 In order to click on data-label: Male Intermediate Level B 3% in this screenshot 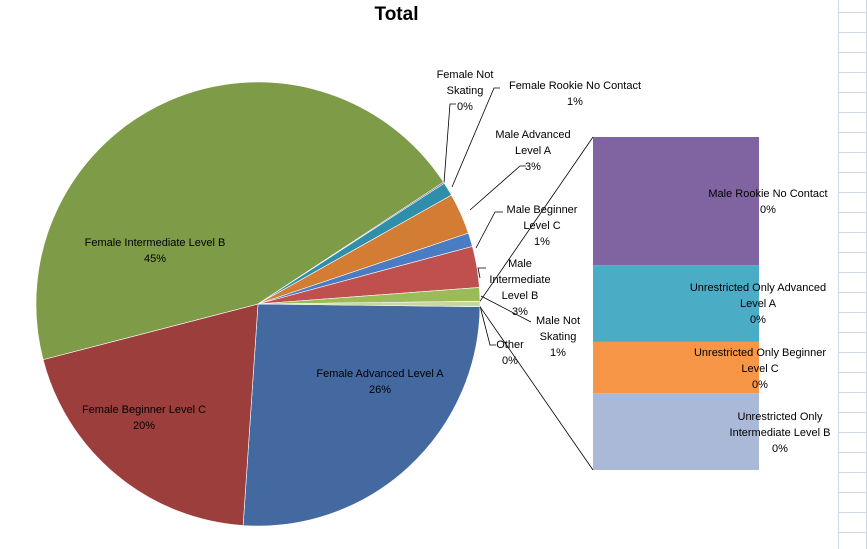, I will do `click(520, 288)`.